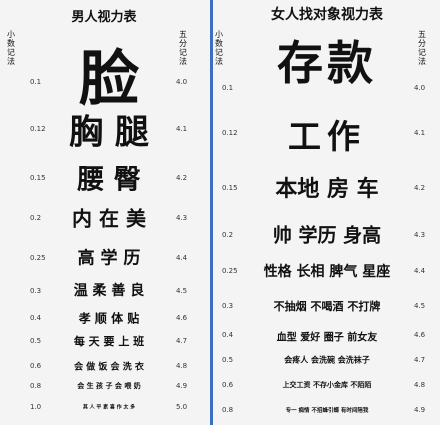 This screenshot has height=425, width=440. Describe the element at coordinates (109, 291) in the screenshot. I see `chart-text: 温 柔 善 良` at that location.